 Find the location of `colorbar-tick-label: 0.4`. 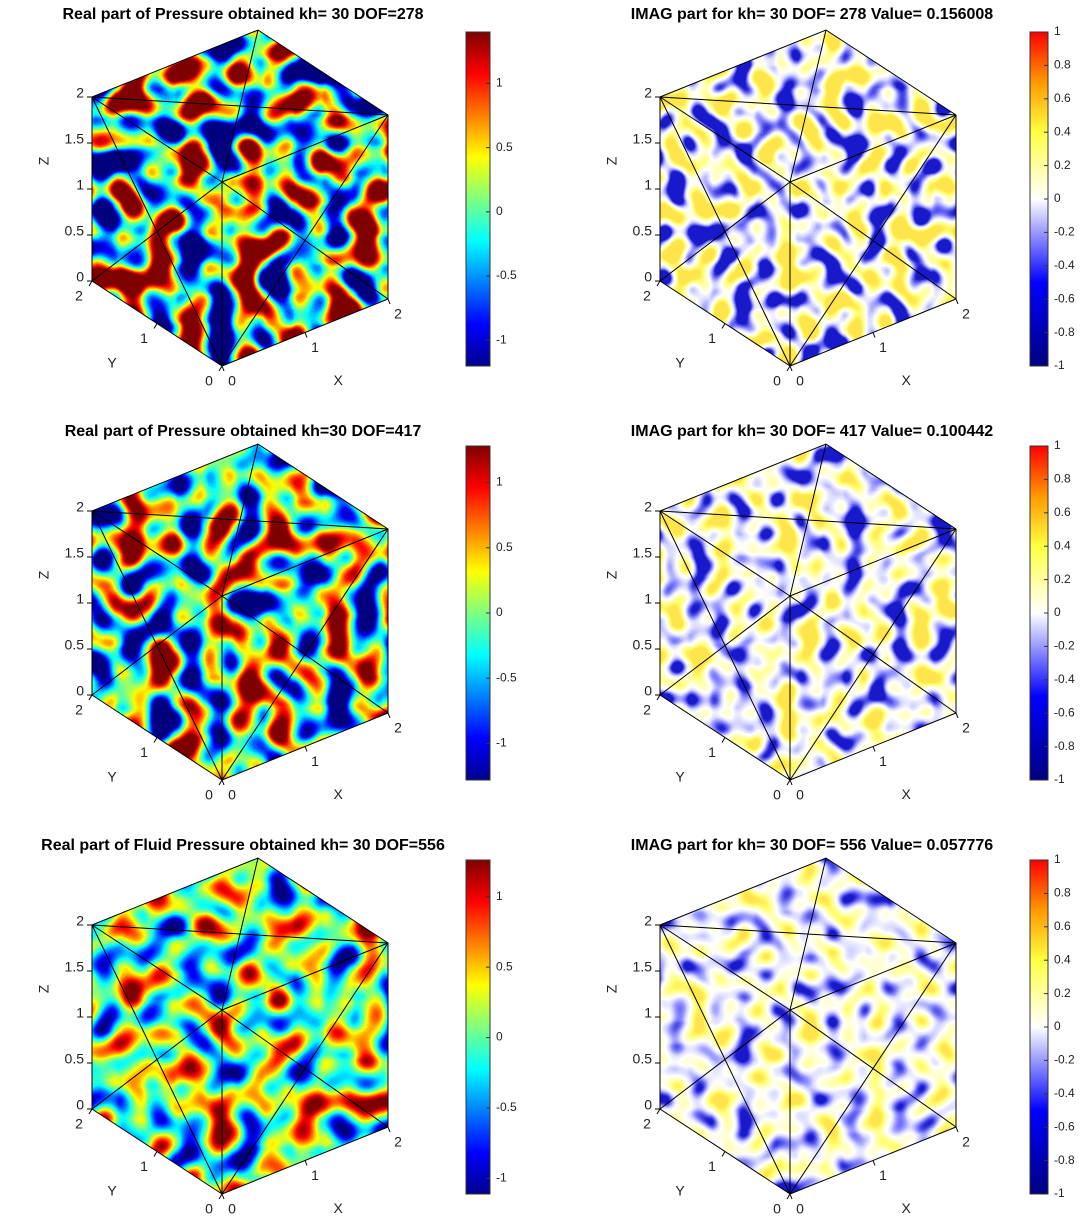

colorbar-tick-label: 0.4 is located at coordinates (1062, 545).